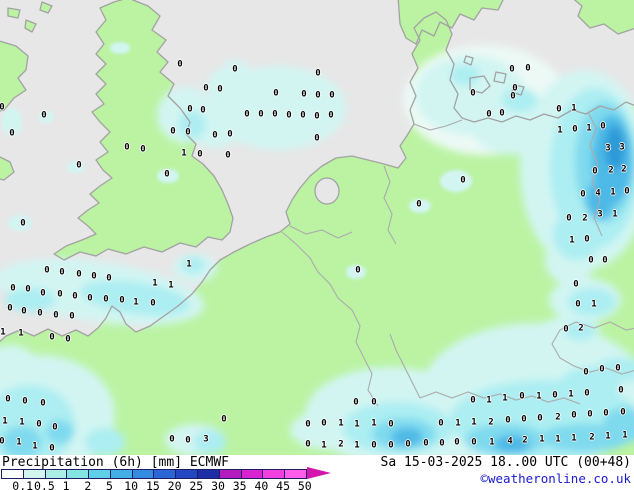 The width and height of the screenshot is (634, 490). What do you see at coordinates (88, 484) in the screenshot?
I see `scale-tick-label: 2` at bounding box center [88, 484].